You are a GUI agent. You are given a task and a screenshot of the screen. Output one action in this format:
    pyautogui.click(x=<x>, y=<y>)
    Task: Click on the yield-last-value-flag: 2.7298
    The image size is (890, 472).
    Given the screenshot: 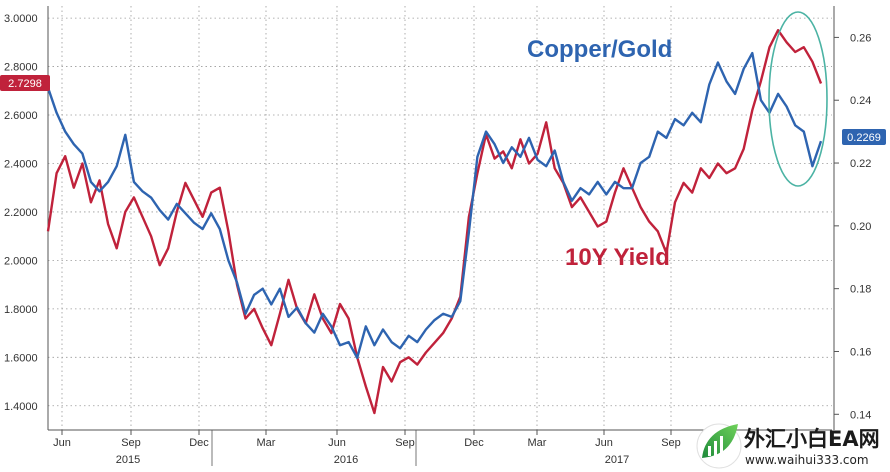 What is the action you would take?
    pyautogui.click(x=25, y=83)
    